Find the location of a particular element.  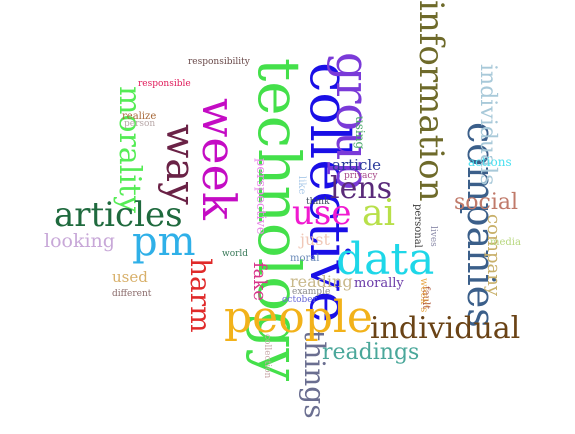

word-way: way is located at coordinates (180, 164).